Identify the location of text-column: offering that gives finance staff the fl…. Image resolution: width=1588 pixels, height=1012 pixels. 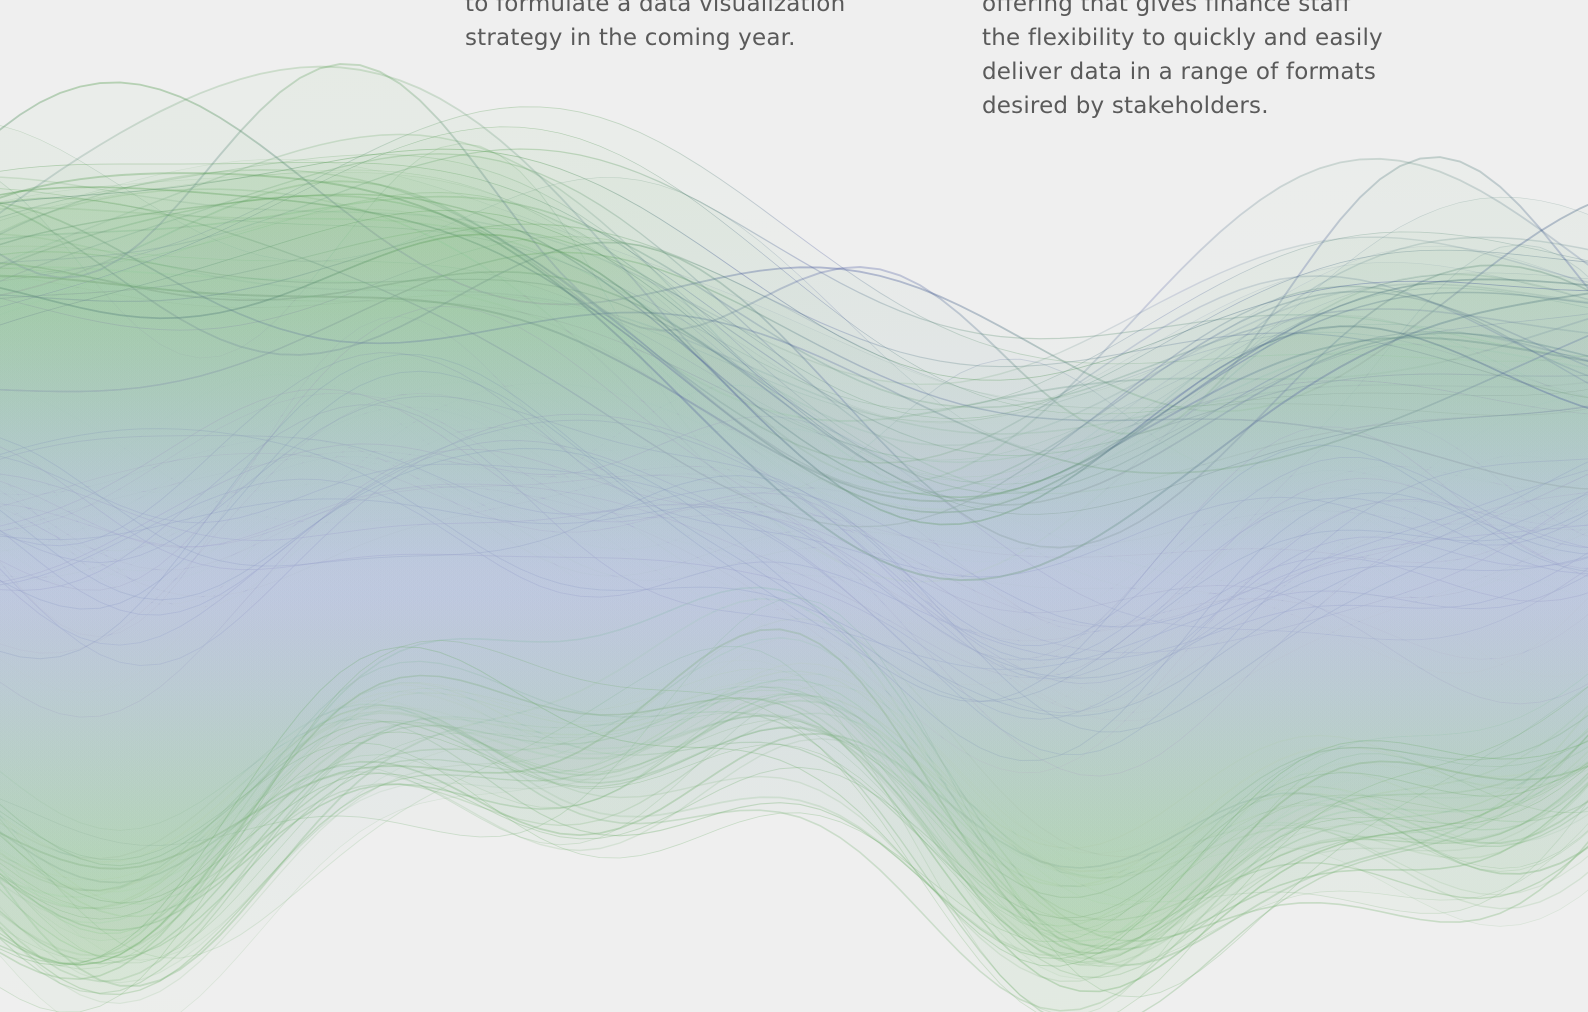
(1182, 61).